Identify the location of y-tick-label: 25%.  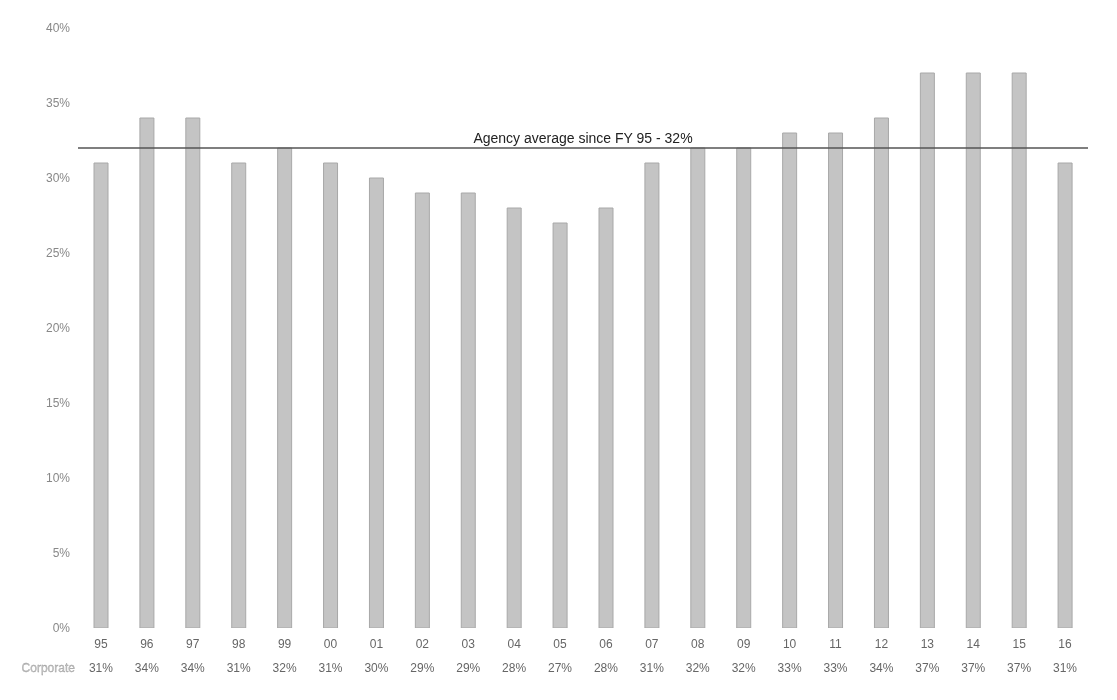
(58, 253).